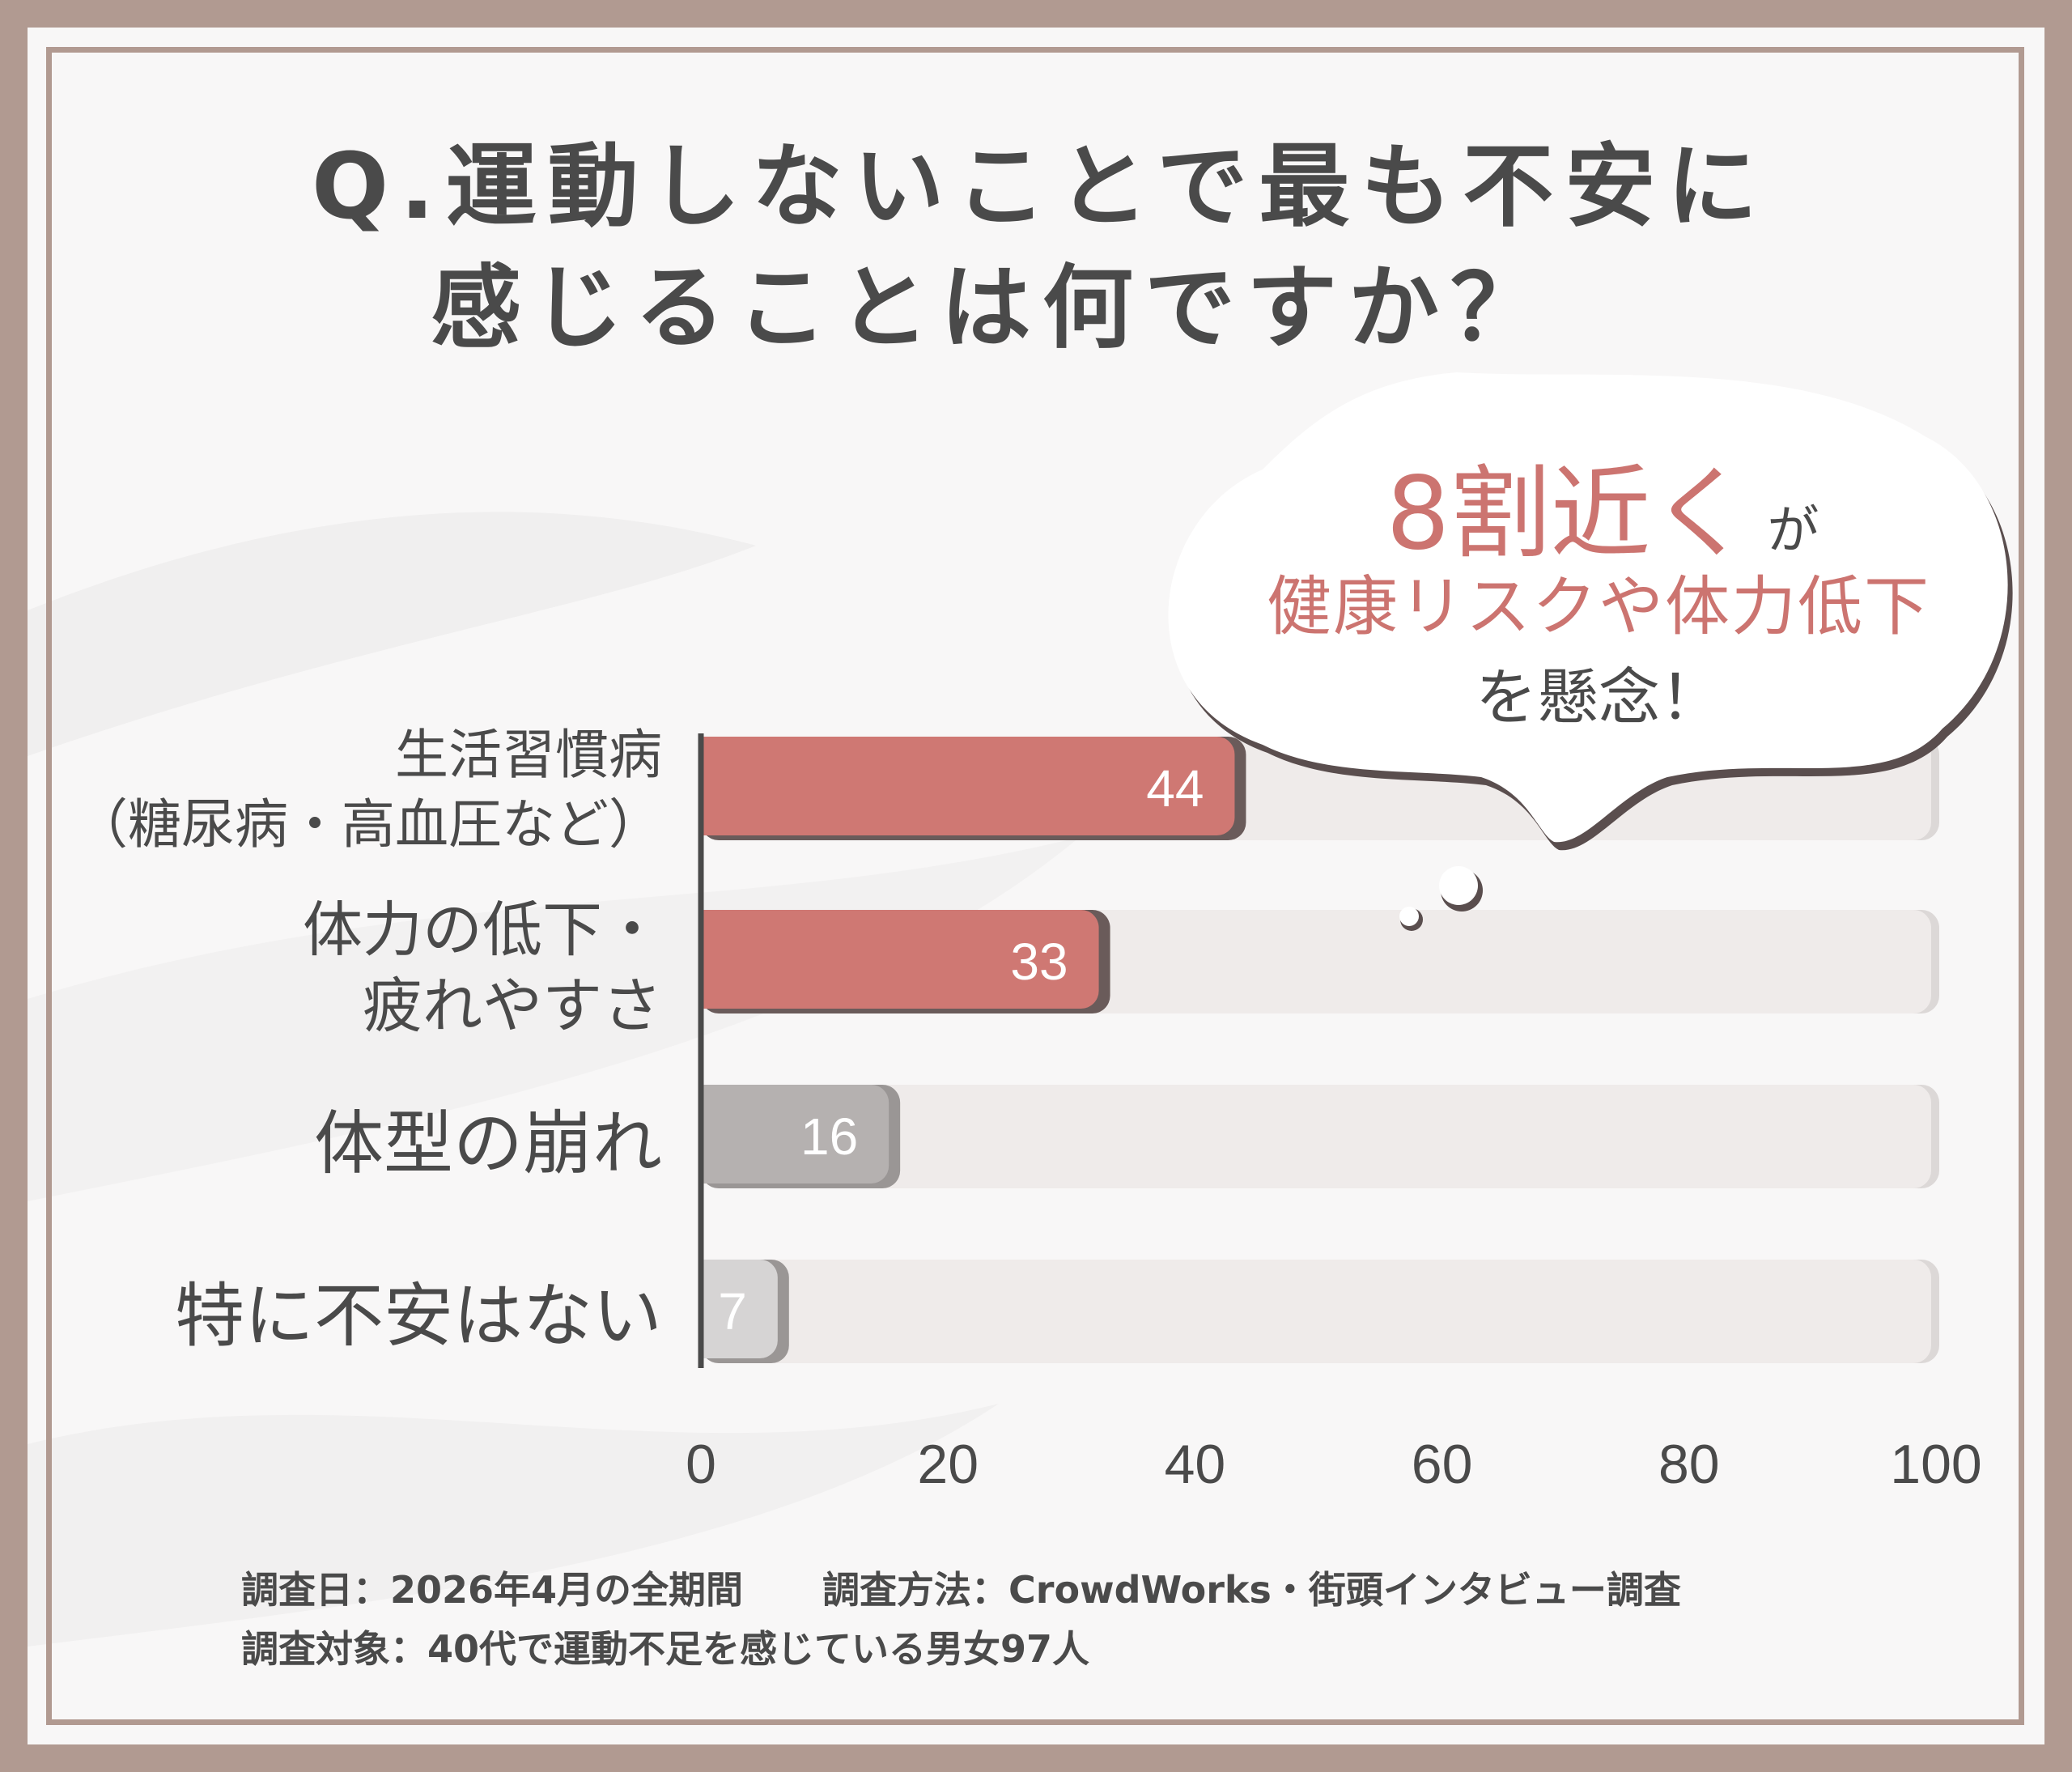 The height and width of the screenshot is (1772, 2072). I want to click on callout-line3: を懸念！, so click(1598, 697).